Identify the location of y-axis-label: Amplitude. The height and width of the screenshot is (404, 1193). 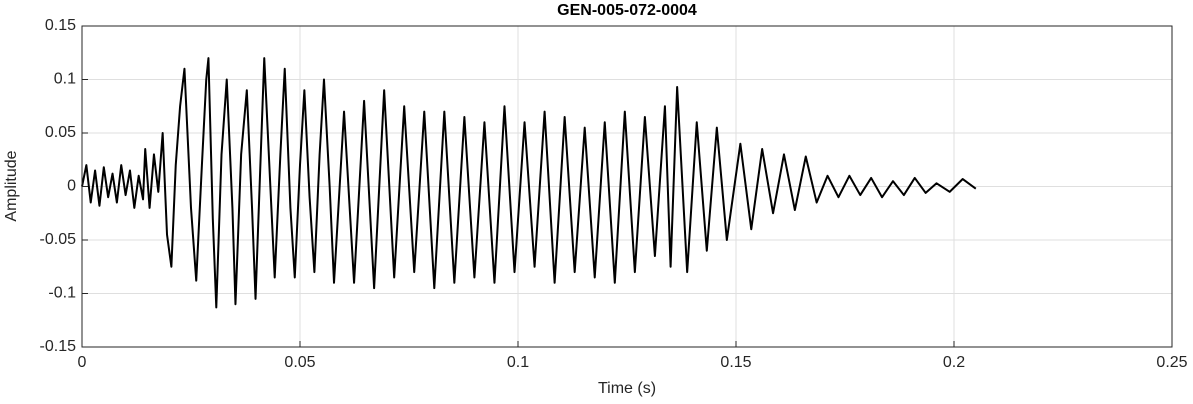
(11, 185).